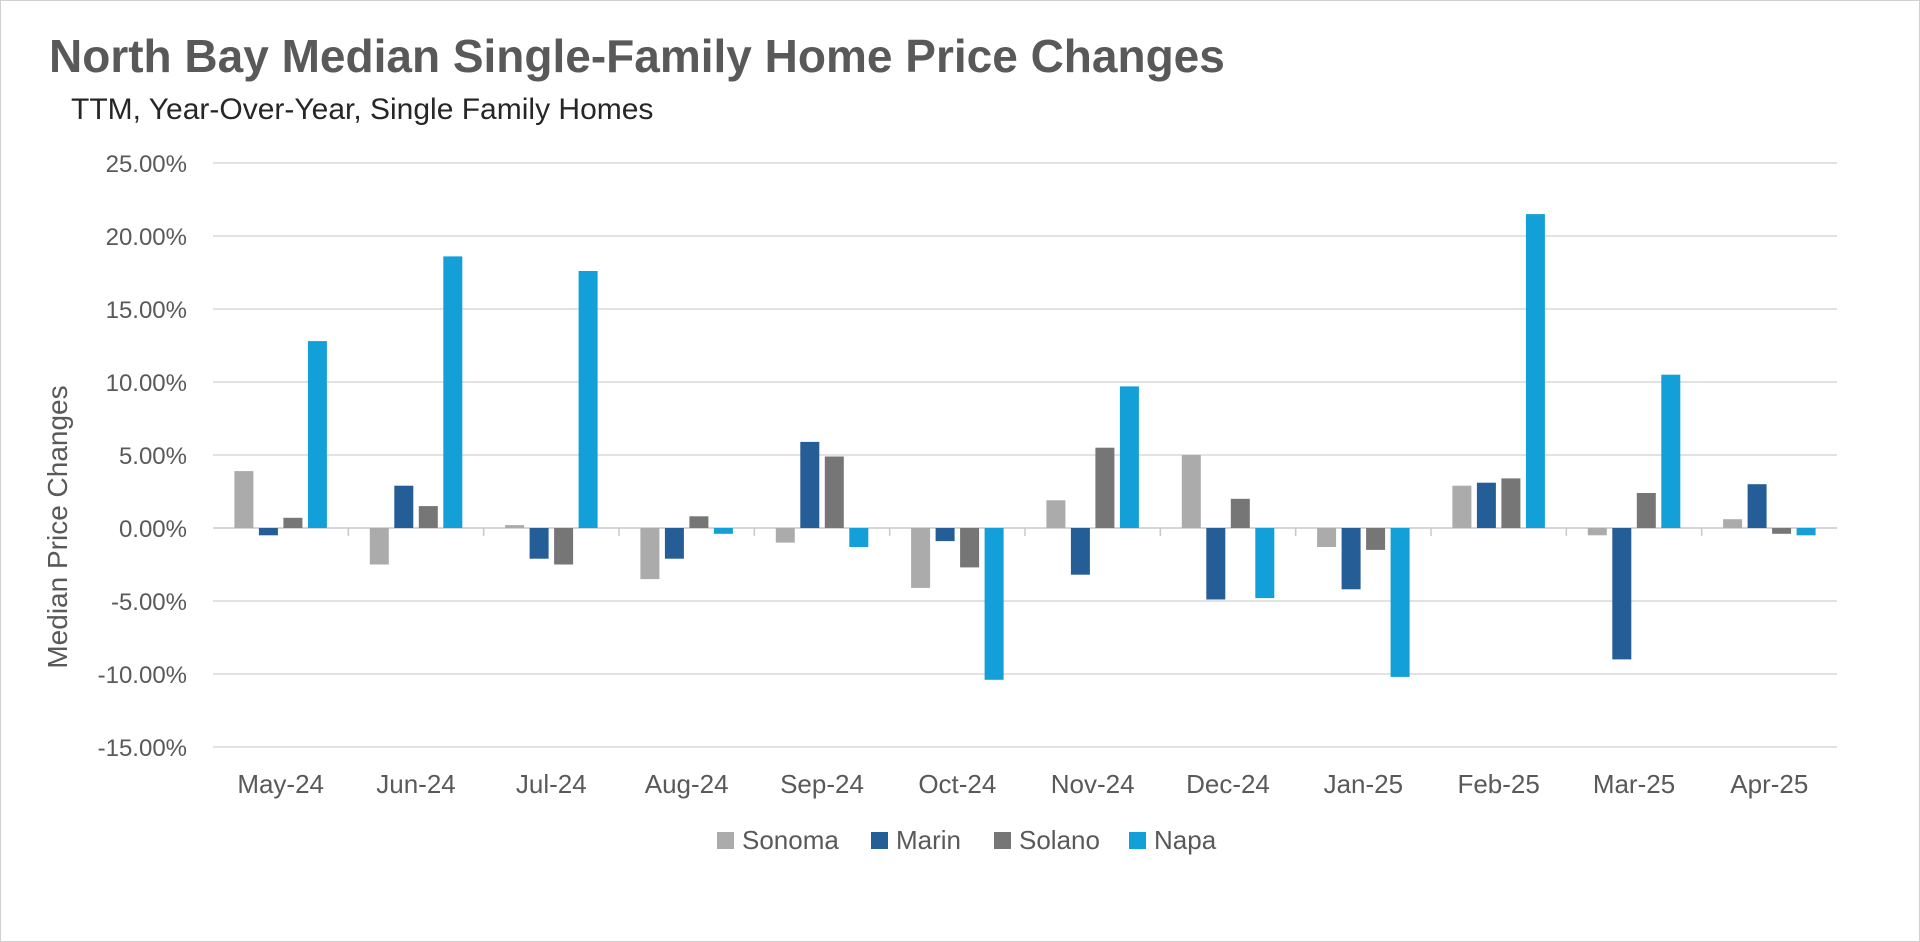 This screenshot has width=1920, height=942. Describe the element at coordinates (149, 602) in the screenshot. I see `y-tick-label: -5.00%` at that location.